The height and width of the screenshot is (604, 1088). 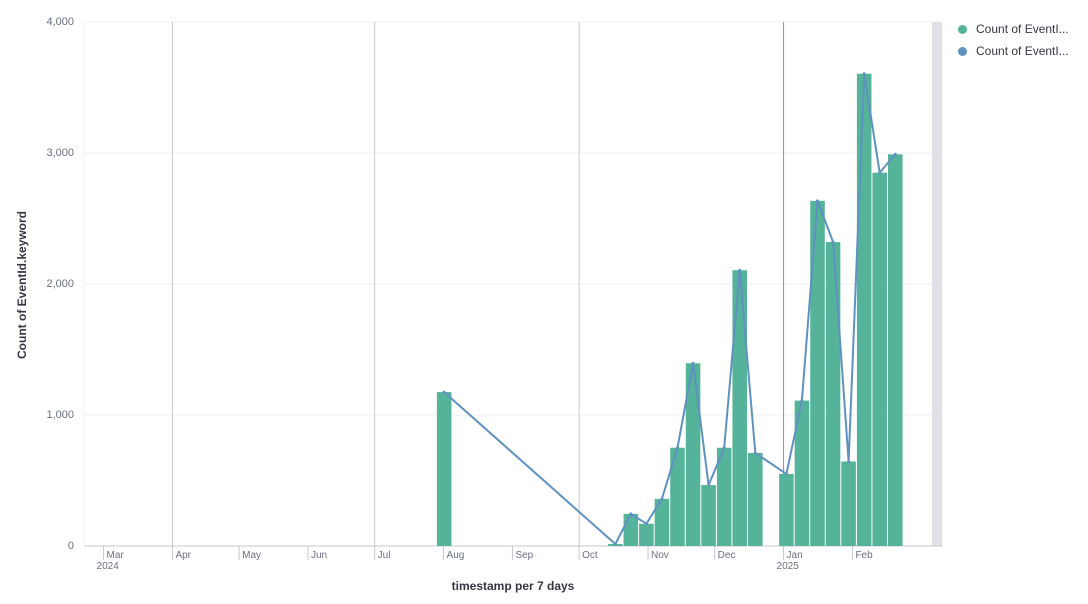 I want to click on legend-bar-swatch-icon, so click(x=962, y=29).